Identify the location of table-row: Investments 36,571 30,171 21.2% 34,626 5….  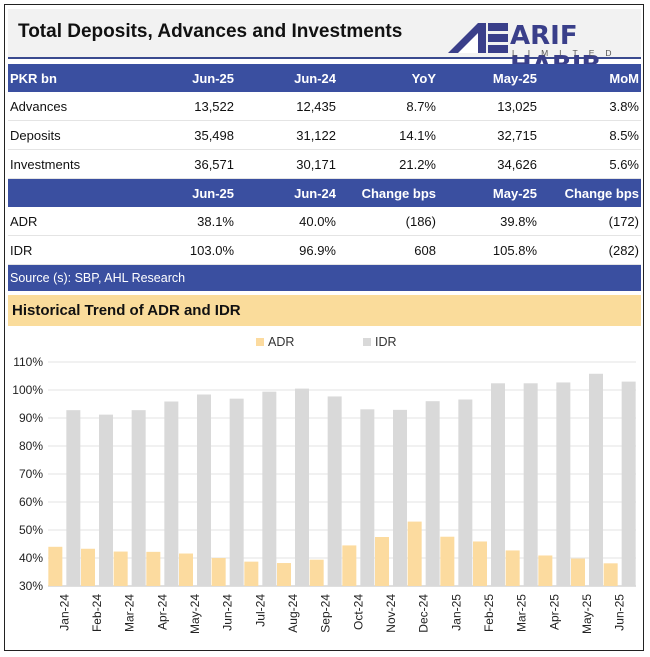
(324, 164).